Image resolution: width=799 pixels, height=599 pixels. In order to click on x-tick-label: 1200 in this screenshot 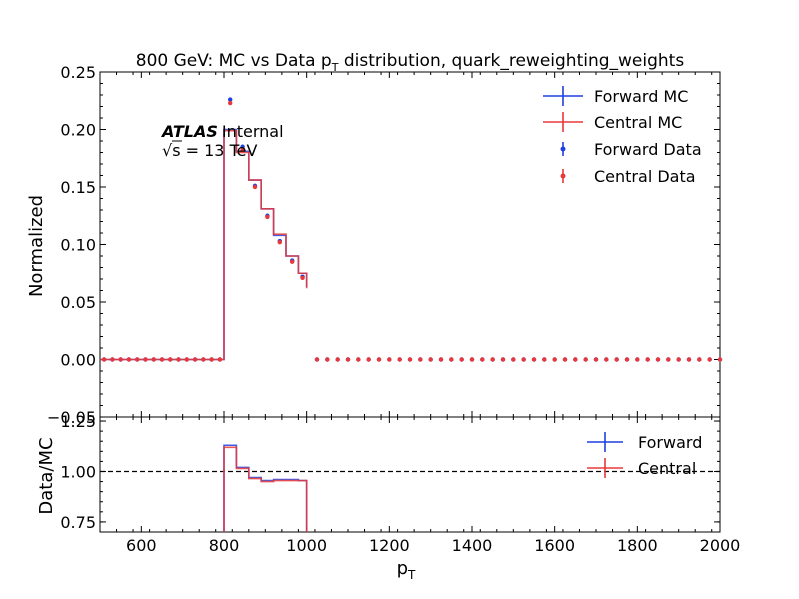, I will do `click(389, 545)`.